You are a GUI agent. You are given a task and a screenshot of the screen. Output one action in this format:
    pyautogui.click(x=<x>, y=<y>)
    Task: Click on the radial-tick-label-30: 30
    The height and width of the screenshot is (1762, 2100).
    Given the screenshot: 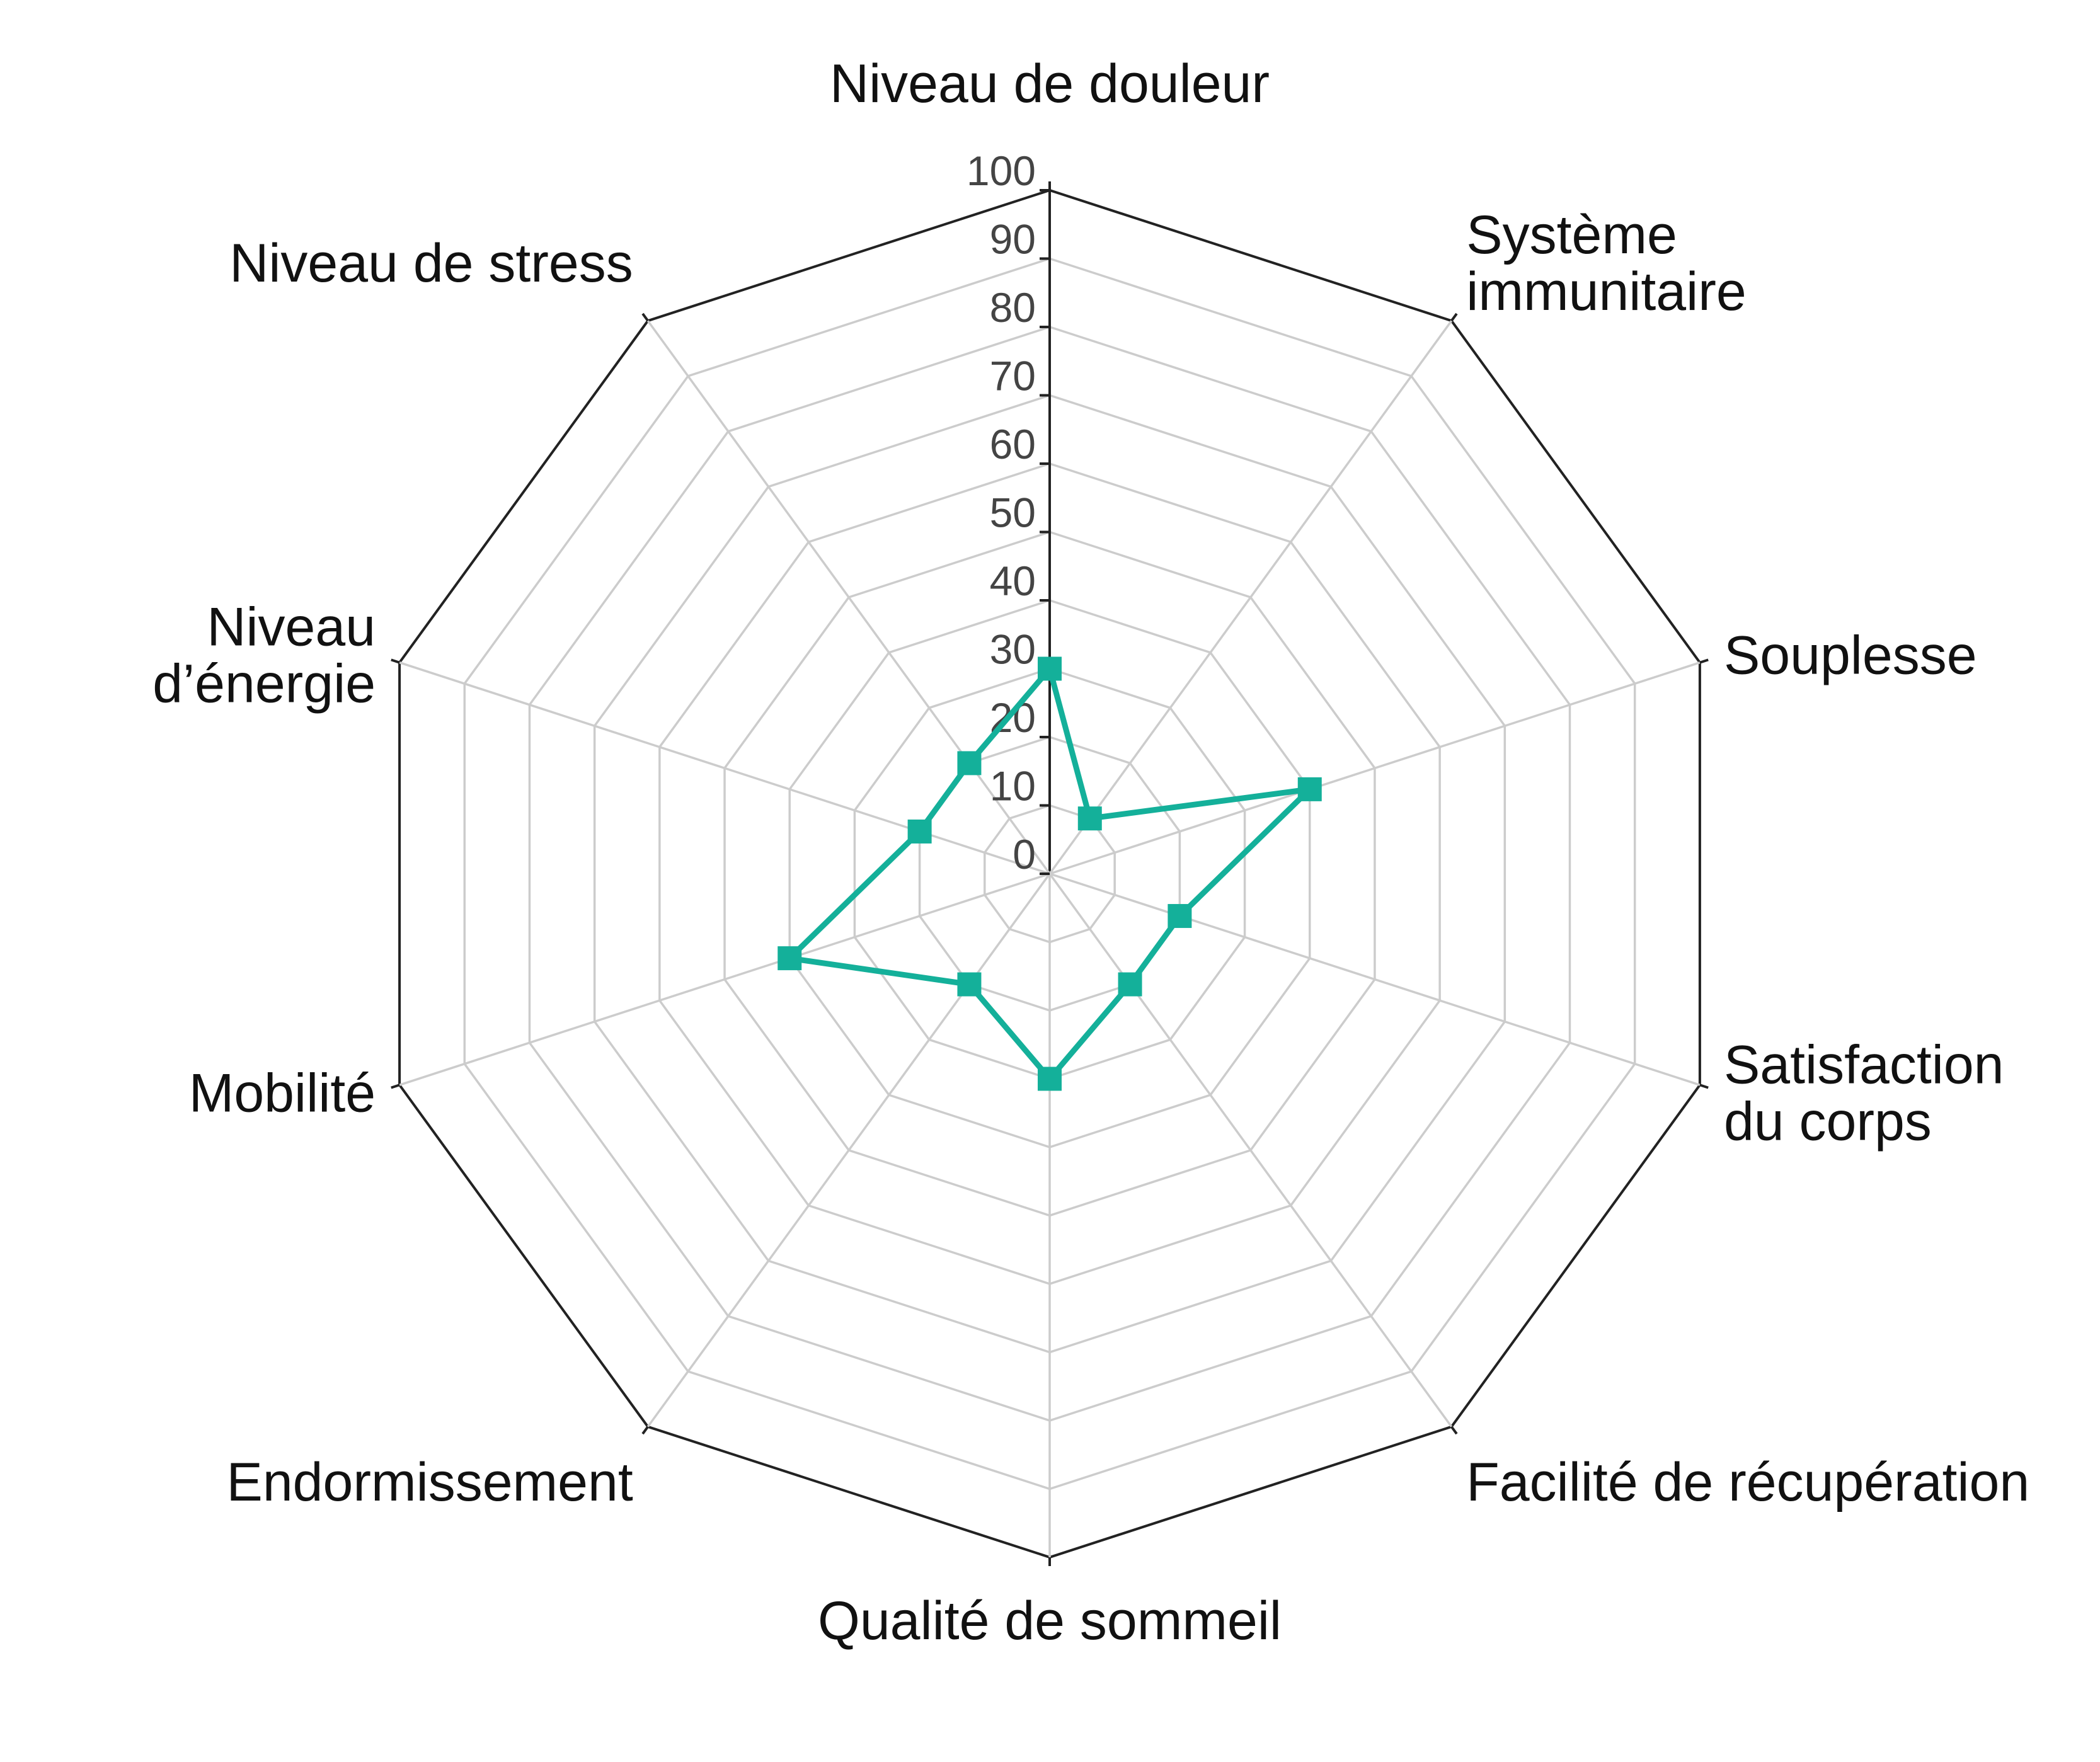 What is the action you would take?
    pyautogui.click(x=1013, y=649)
    